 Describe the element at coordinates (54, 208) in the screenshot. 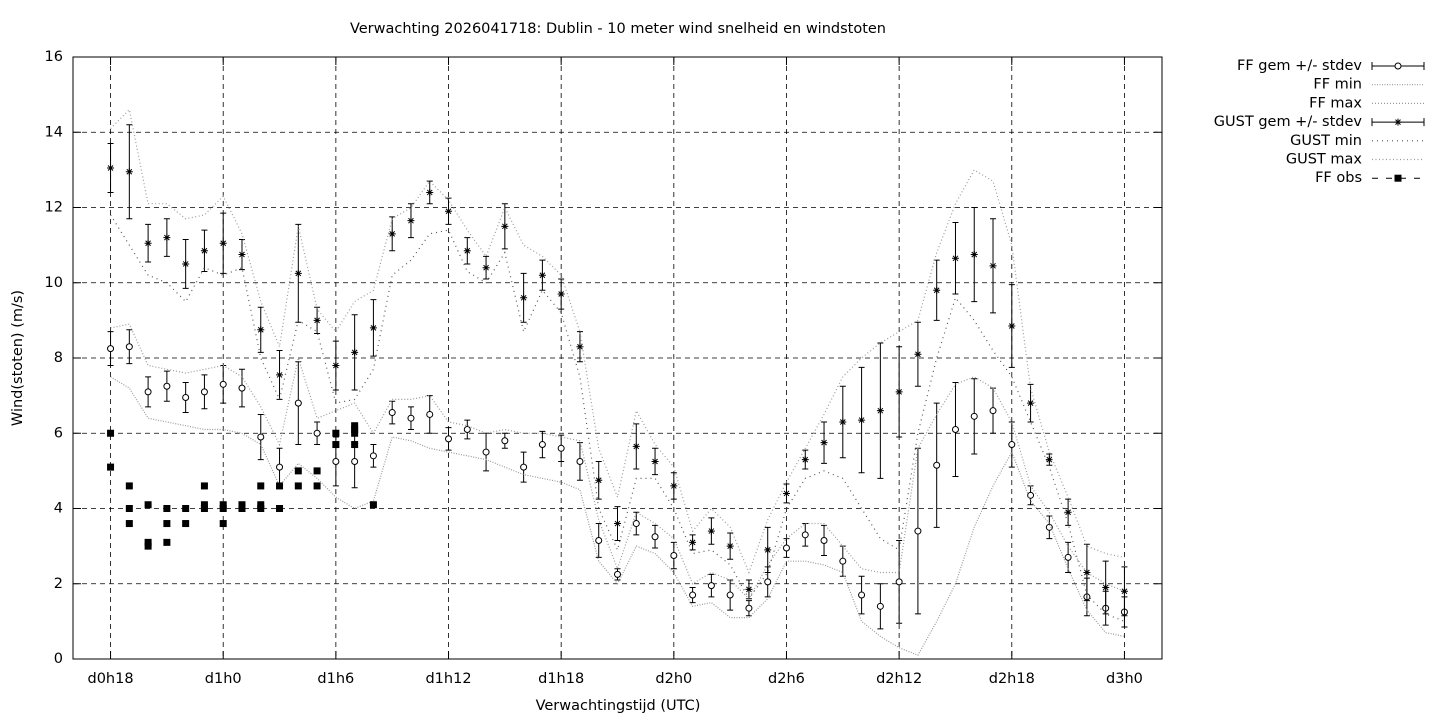

I see `y-tick-label: 12` at that location.